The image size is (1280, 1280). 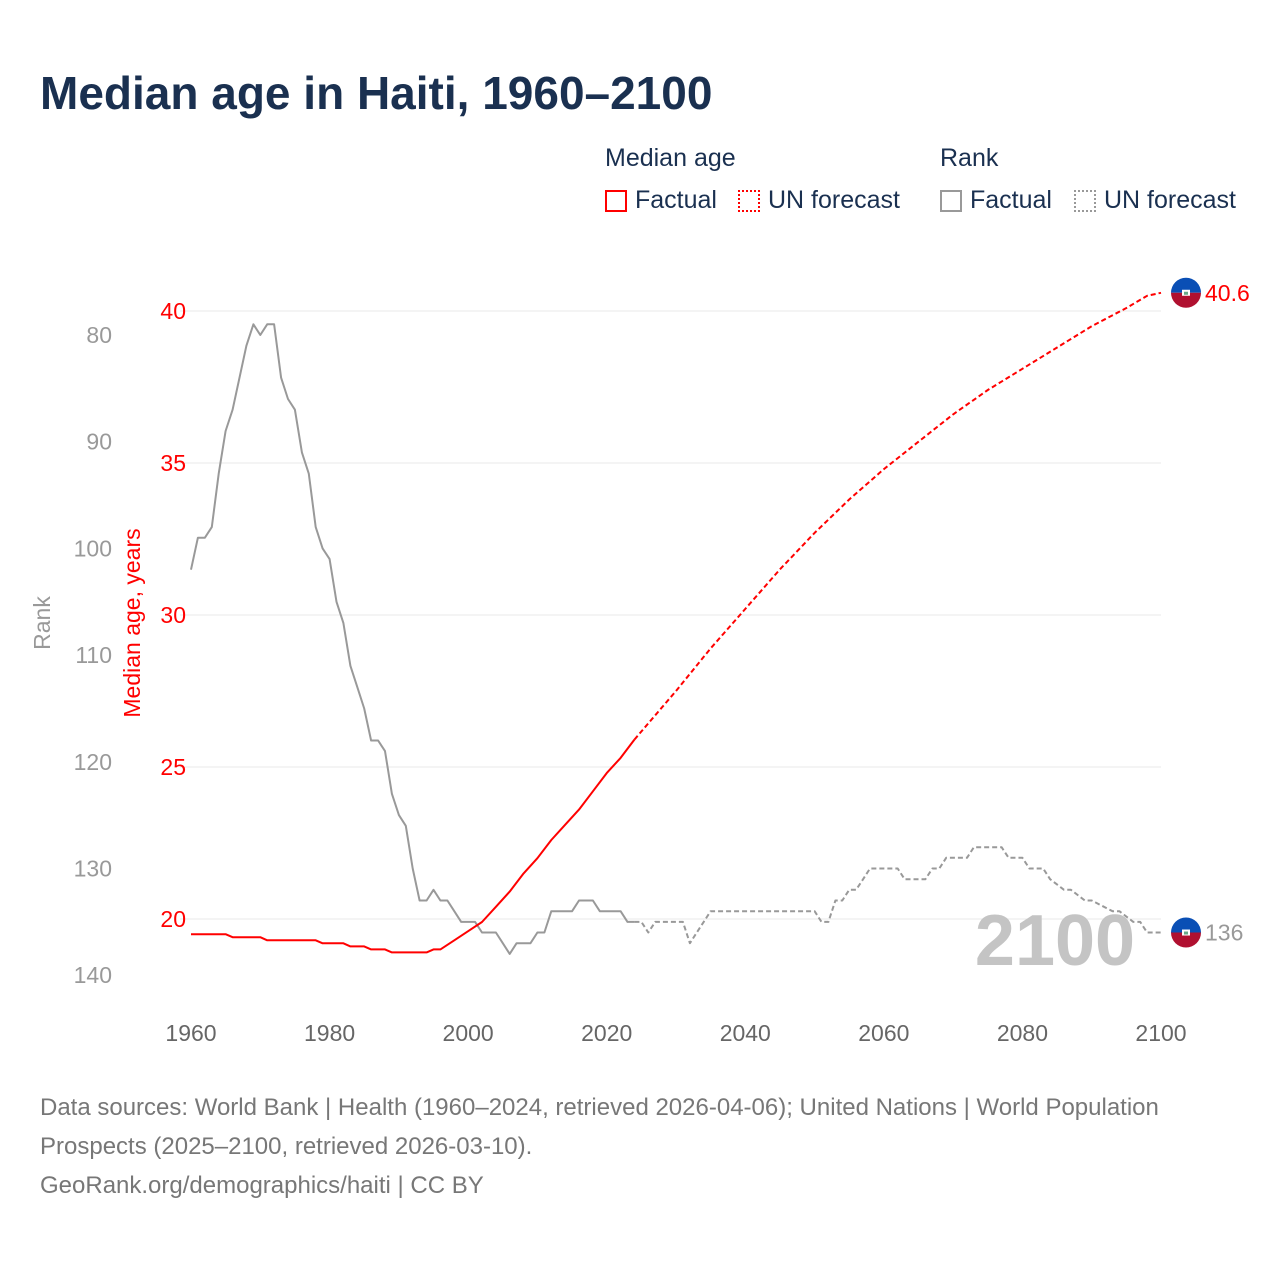 I want to click on legend-median-factual: Factual, so click(x=661, y=200).